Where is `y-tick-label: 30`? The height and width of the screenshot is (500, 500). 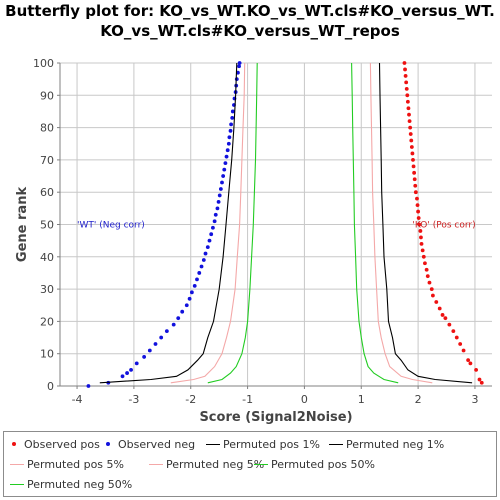 y-tick-label: 30 is located at coordinates (47, 289).